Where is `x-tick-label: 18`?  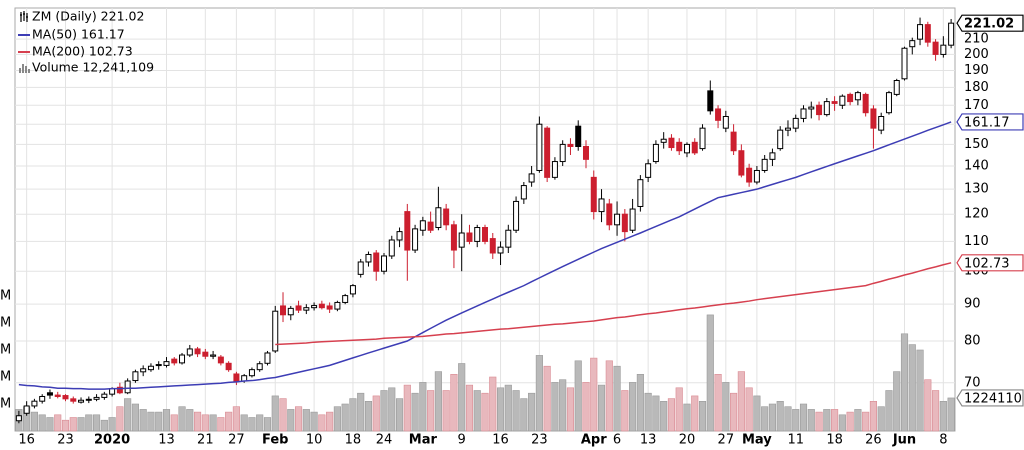
x-tick-label: 18 is located at coordinates (353, 440).